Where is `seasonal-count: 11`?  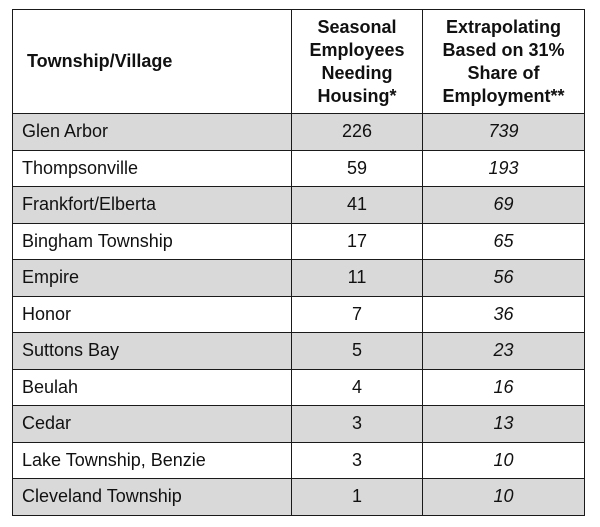
seasonal-count: 11 is located at coordinates (357, 278).